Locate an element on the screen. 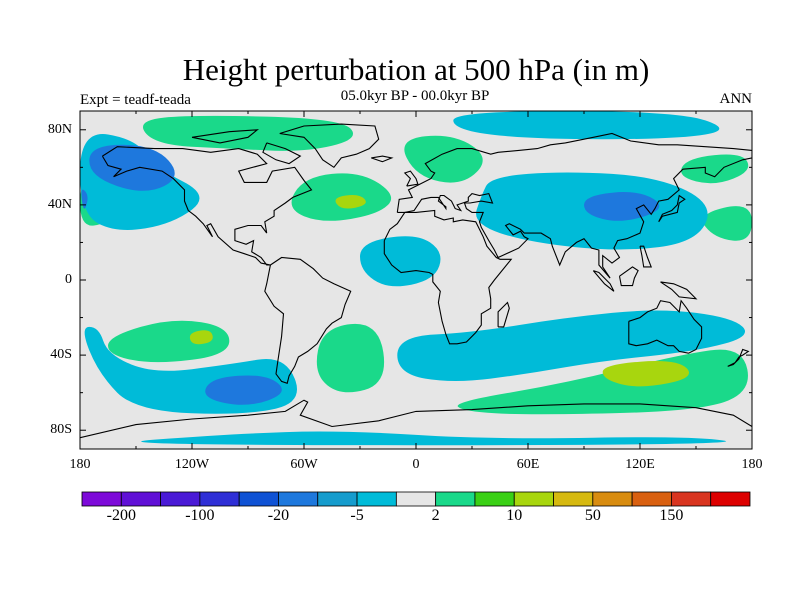 The width and height of the screenshot is (800, 600). lon-label: 60W is located at coordinates (304, 464).